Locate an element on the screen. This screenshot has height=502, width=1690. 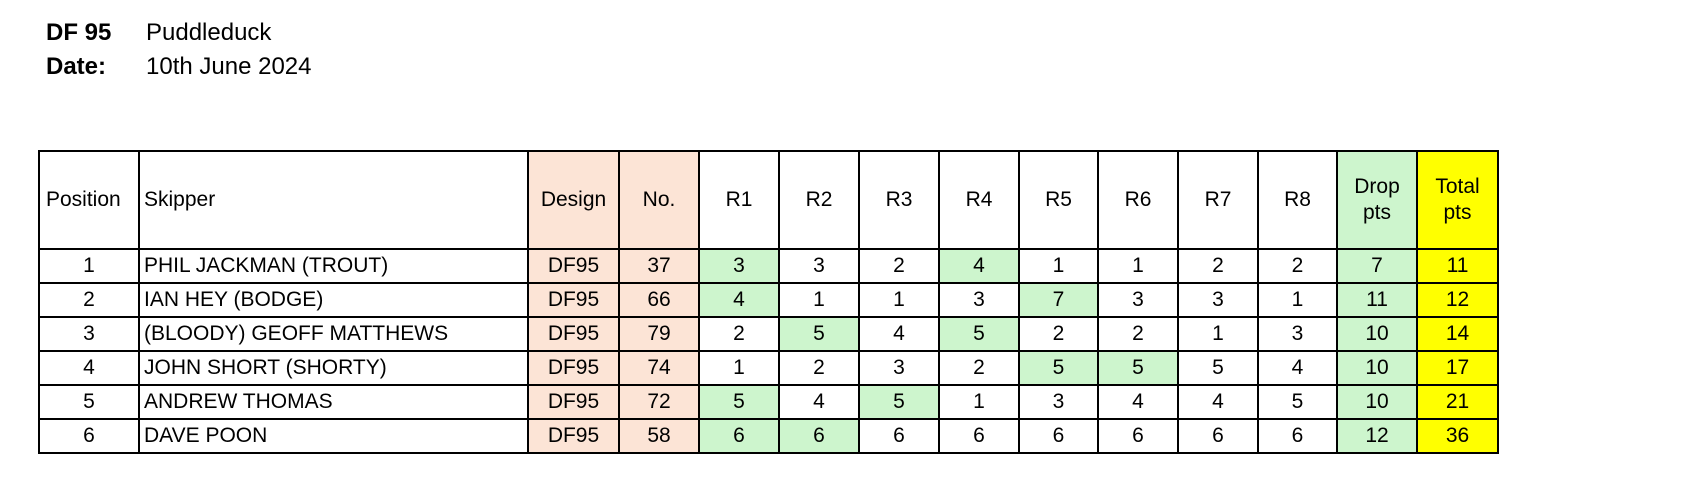
column-header-no: No. is located at coordinates (659, 200).